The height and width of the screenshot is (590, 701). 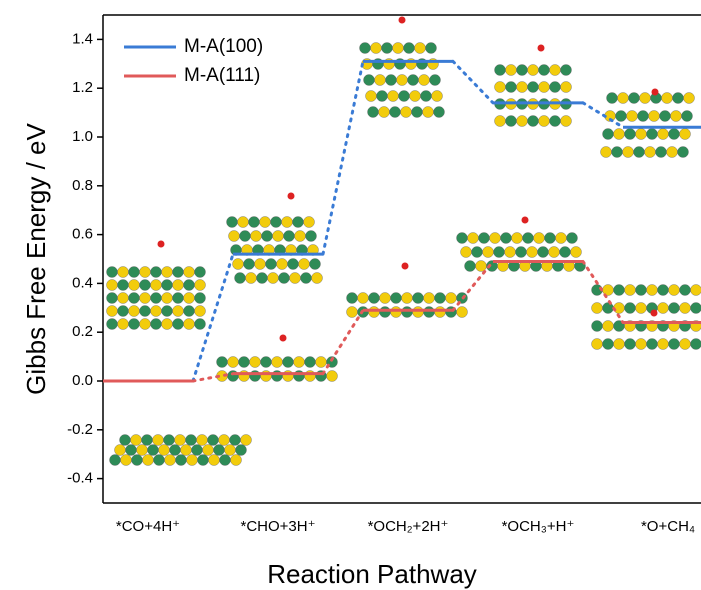 I want to click on y-tick-label: 0.2, so click(x=82, y=331).